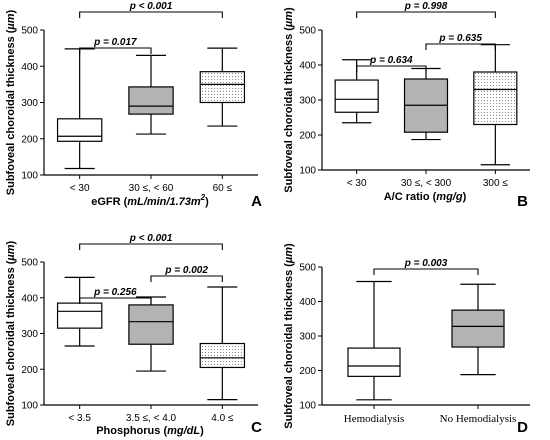 This screenshot has height=440, width=550. I want to click on panel-letter: A, so click(256, 201).